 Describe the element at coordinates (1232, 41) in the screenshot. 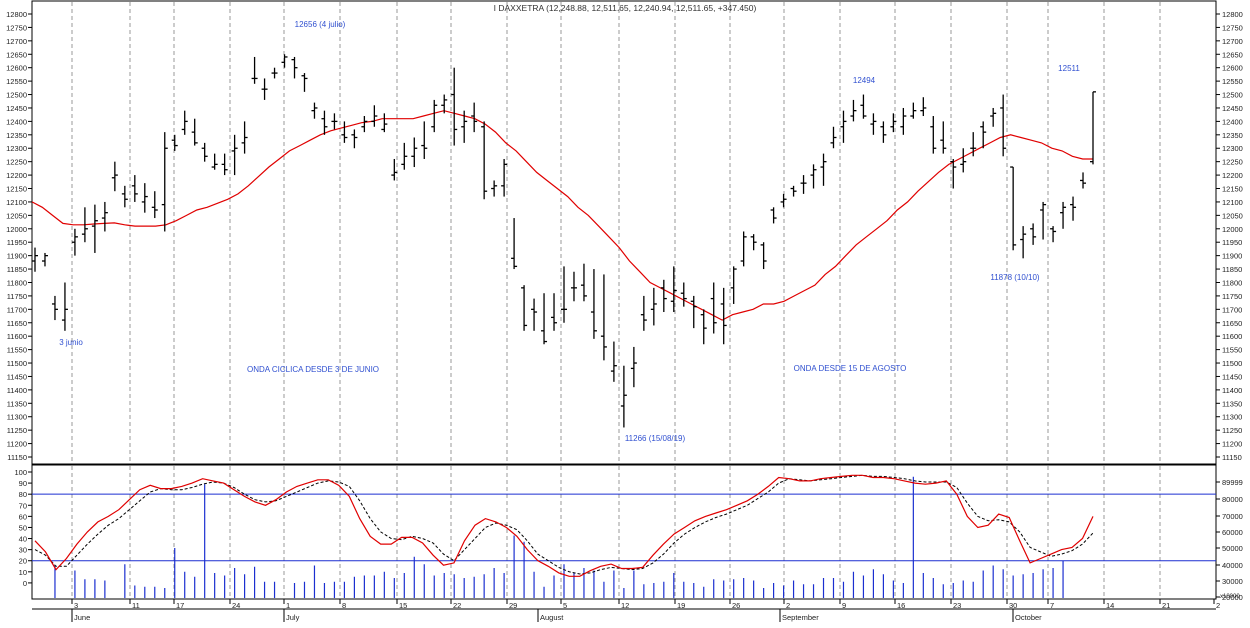

I see `price-tick-label-right: 12700` at that location.